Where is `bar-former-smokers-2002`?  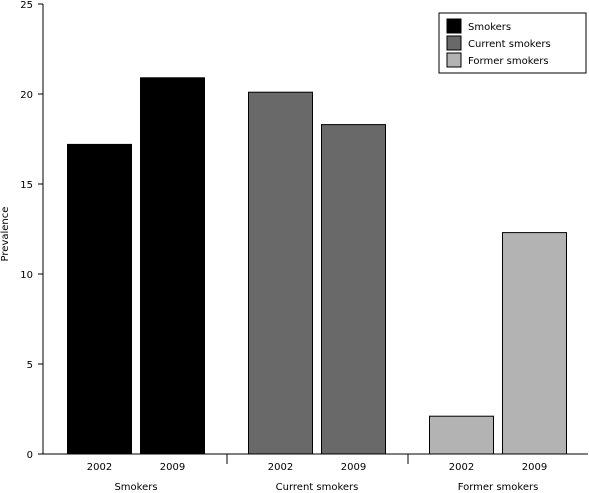 bar-former-smokers-2002 is located at coordinates (461, 435).